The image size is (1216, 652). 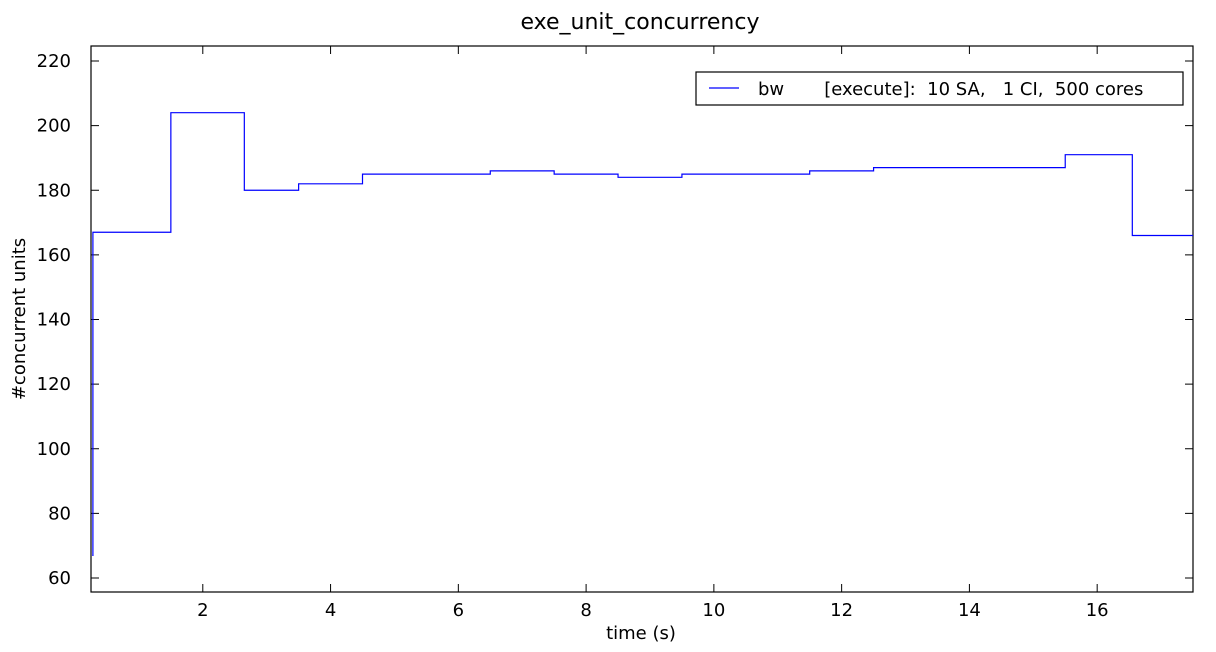 What do you see at coordinates (969, 610) in the screenshot?
I see `x-tick-label: 14` at bounding box center [969, 610].